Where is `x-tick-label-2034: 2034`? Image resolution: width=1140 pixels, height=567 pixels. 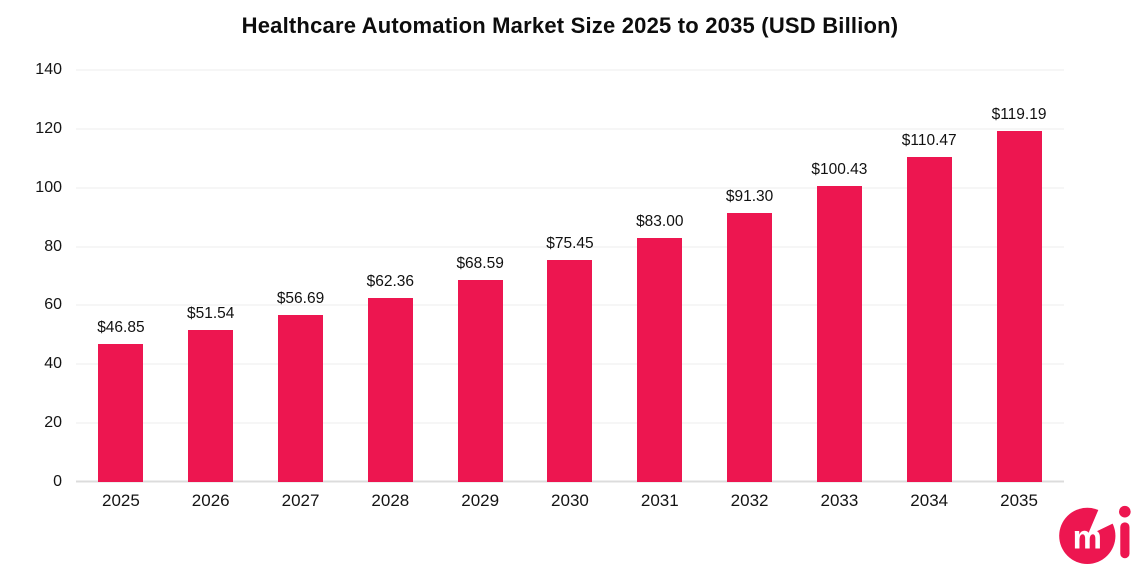 x-tick-label-2034: 2034 is located at coordinates (929, 500).